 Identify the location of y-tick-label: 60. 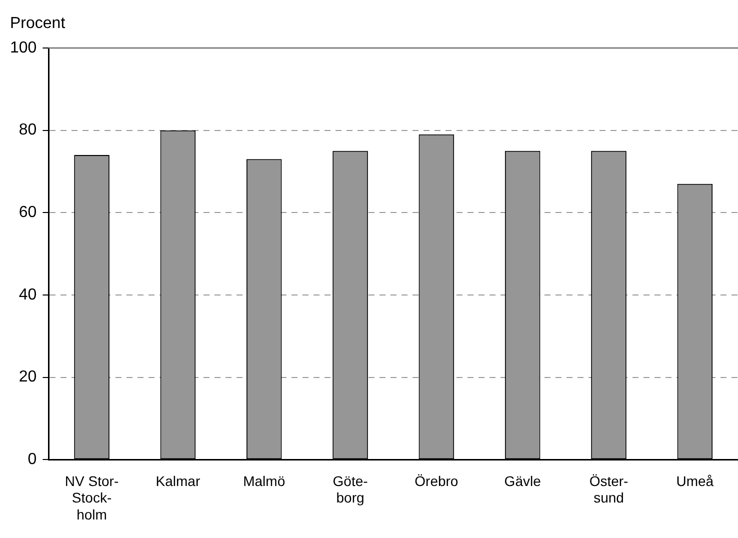
(27, 213).